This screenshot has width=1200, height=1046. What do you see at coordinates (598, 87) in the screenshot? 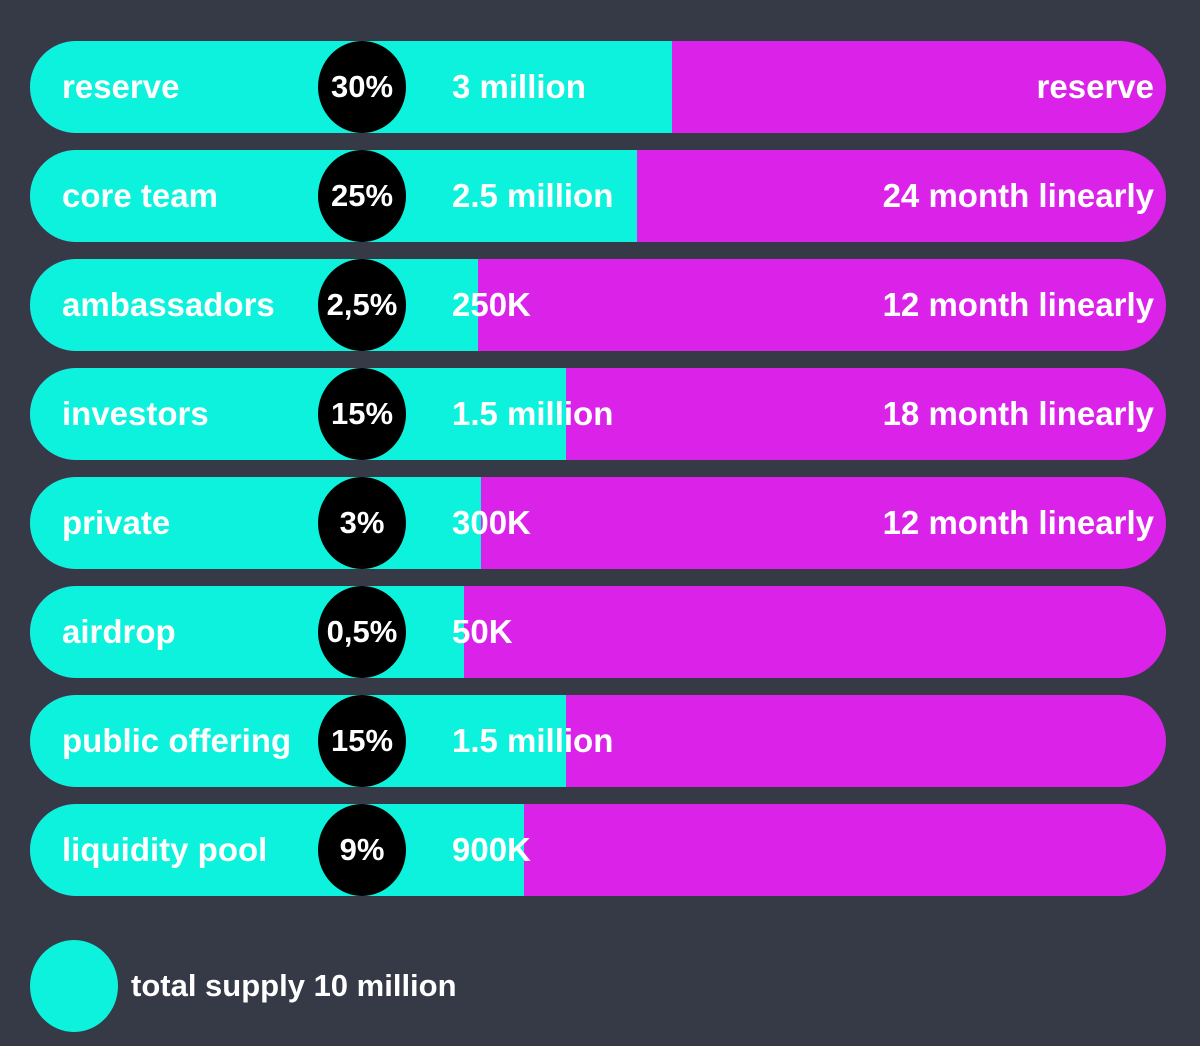
I see `allocation-row: reserve 30% 3 million reserve` at bounding box center [598, 87].